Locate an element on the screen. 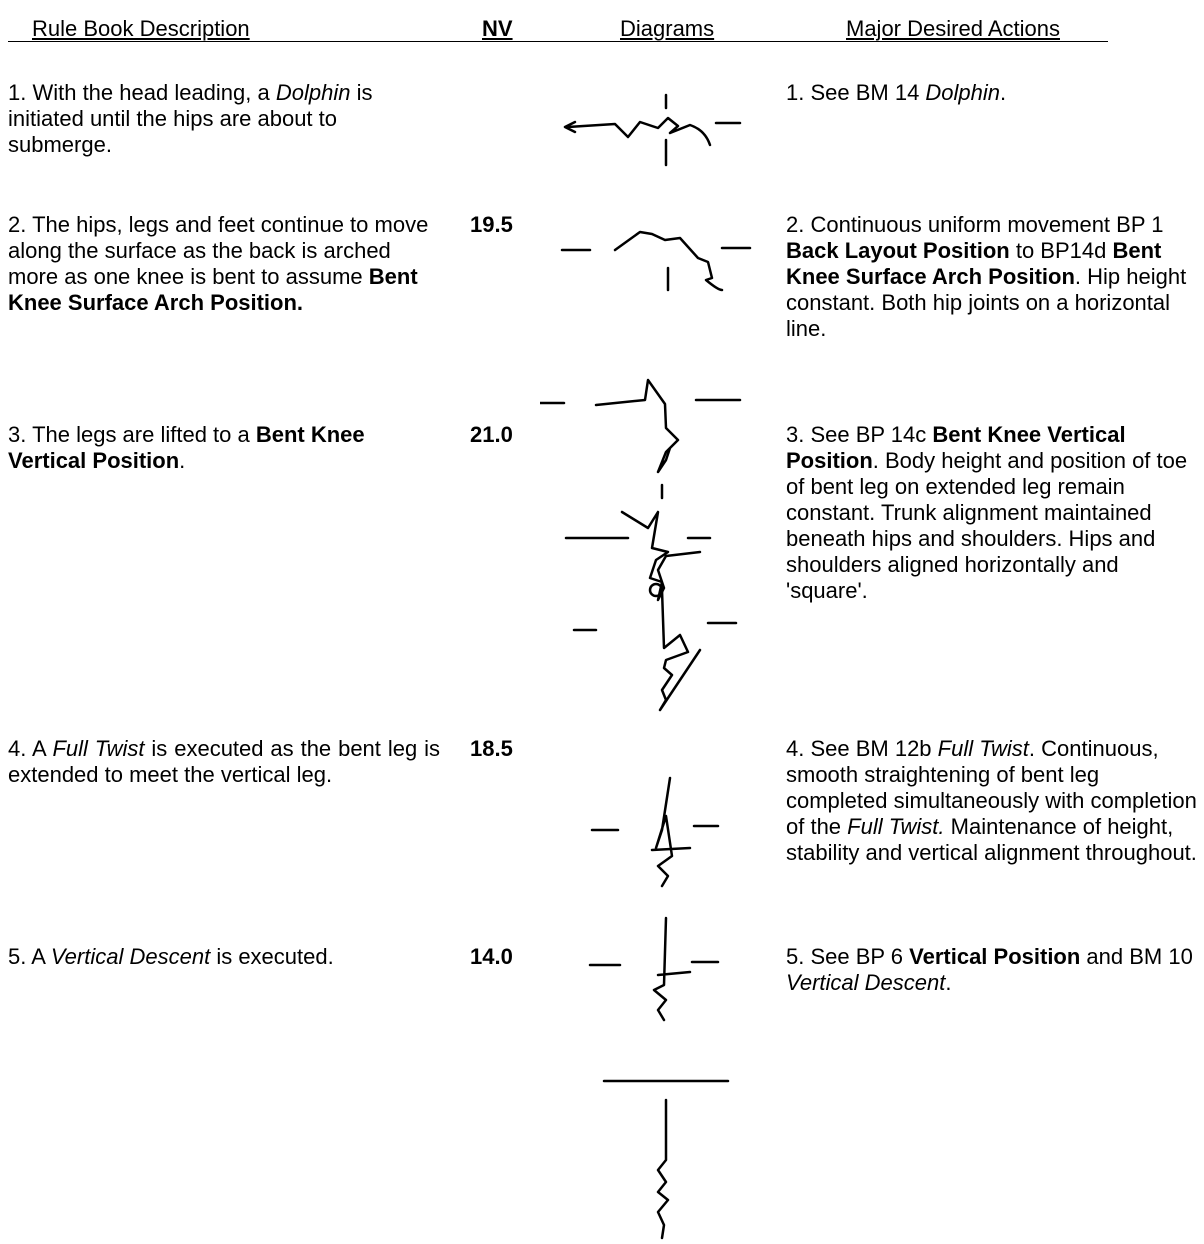 The height and width of the screenshot is (1244, 1204). text-run: Bent Knee Surface Arch Position. is located at coordinates (213, 289).